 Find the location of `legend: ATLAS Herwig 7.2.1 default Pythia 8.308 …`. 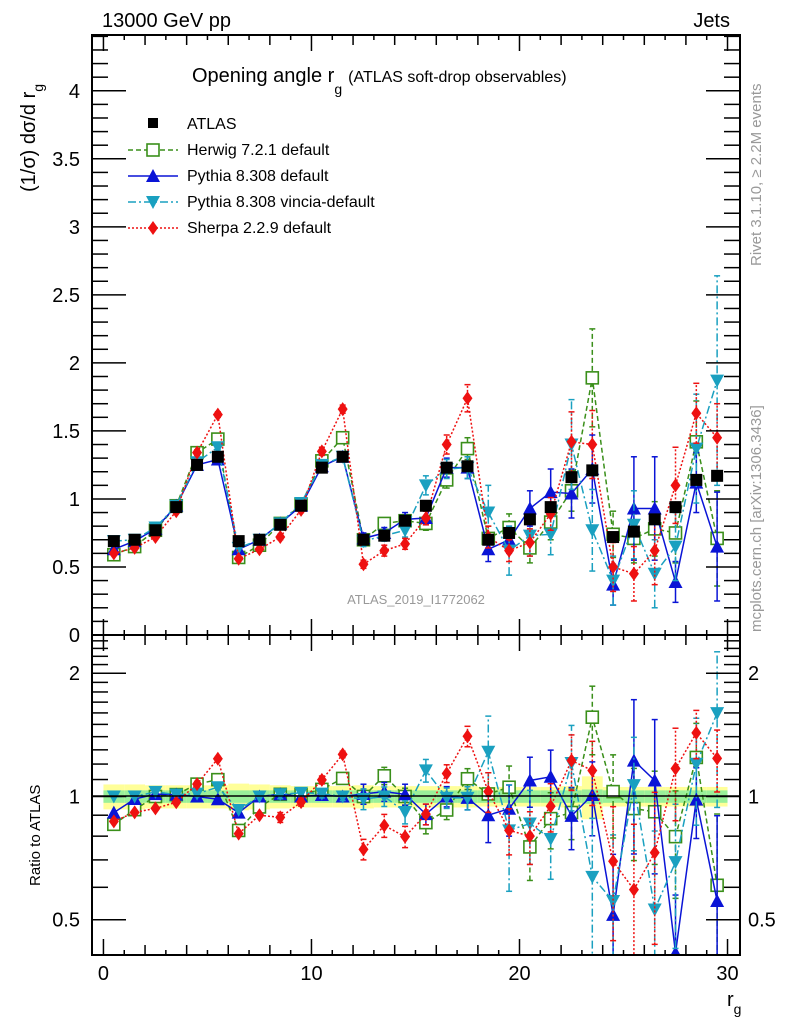

legend: ATLAS Herwig 7.2.1 default Pythia 8.308 … is located at coordinates (251, 176).